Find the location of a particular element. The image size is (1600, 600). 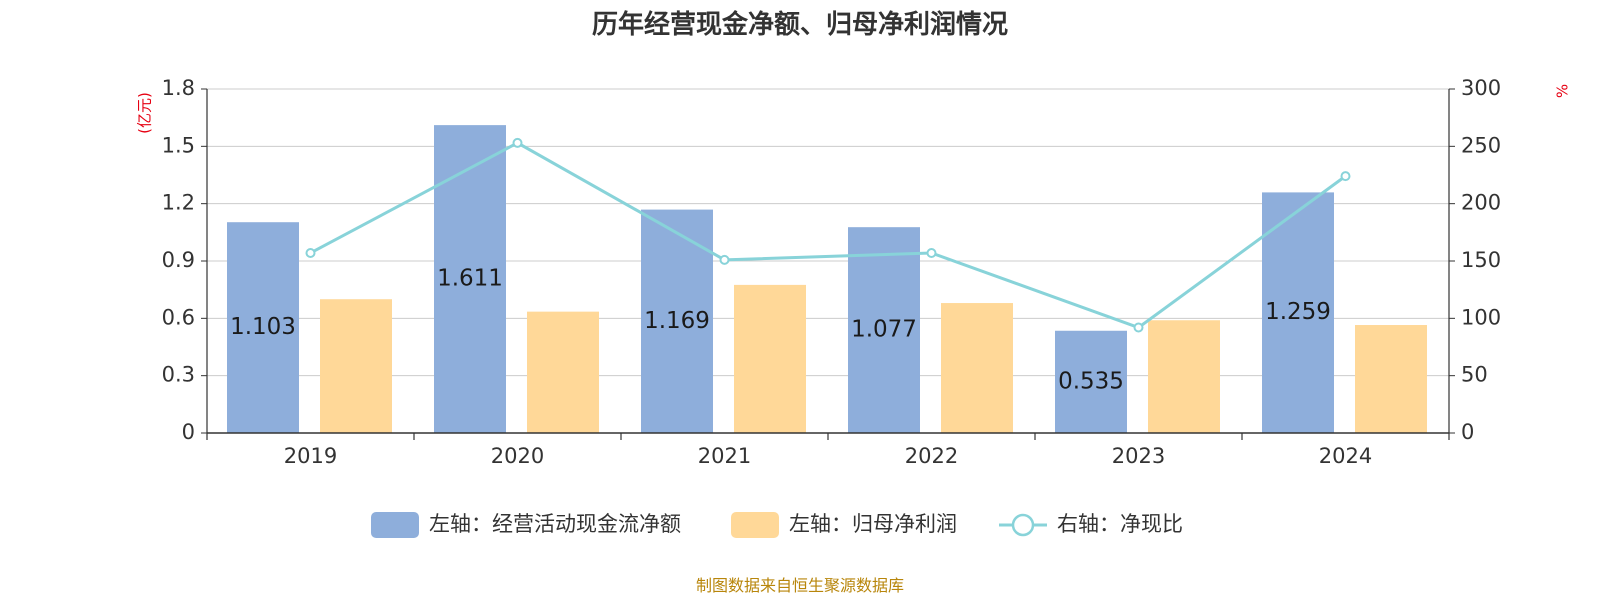

right-tick-label: 150 is located at coordinates (1481, 260).